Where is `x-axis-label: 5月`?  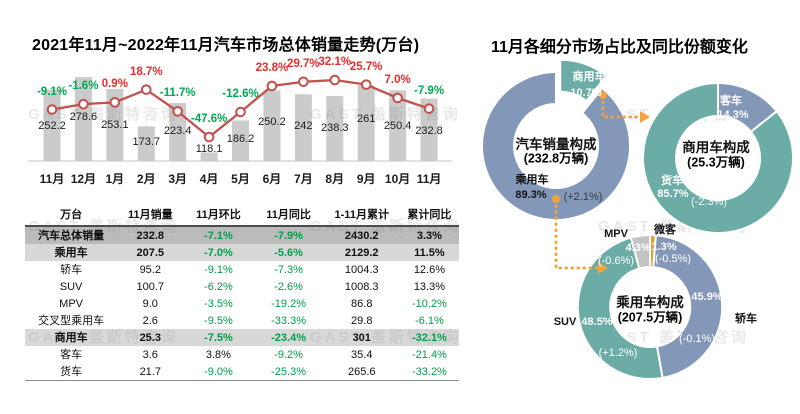 x-axis-label: 5月 is located at coordinates (240, 179).